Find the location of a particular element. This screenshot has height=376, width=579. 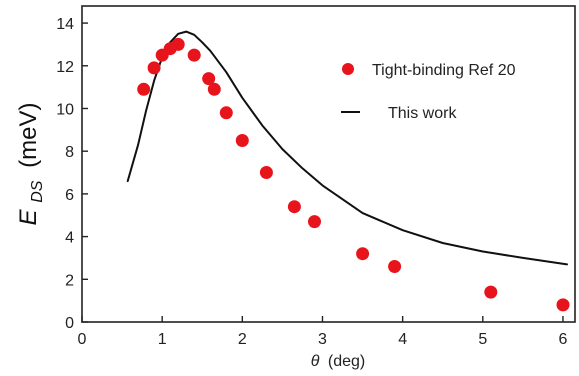

y-tick-label: 10 is located at coordinates (65, 109).